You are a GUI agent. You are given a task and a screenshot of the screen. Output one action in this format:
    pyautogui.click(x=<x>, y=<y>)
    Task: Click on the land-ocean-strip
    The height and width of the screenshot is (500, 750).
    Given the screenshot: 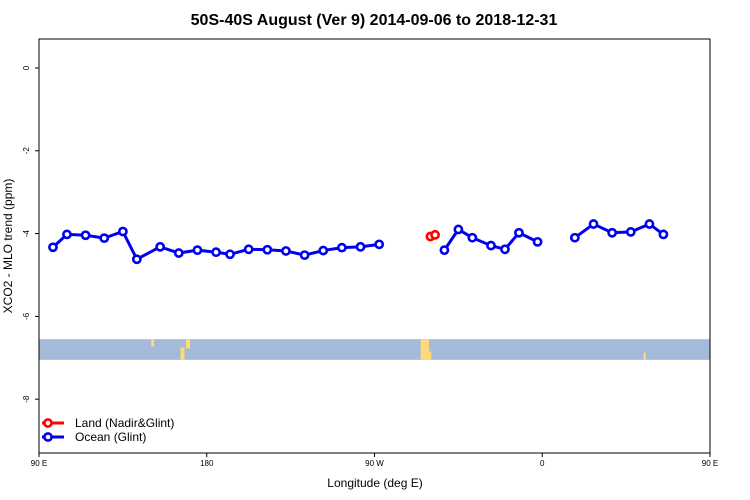 What is the action you would take?
    pyautogui.click(x=374, y=349)
    